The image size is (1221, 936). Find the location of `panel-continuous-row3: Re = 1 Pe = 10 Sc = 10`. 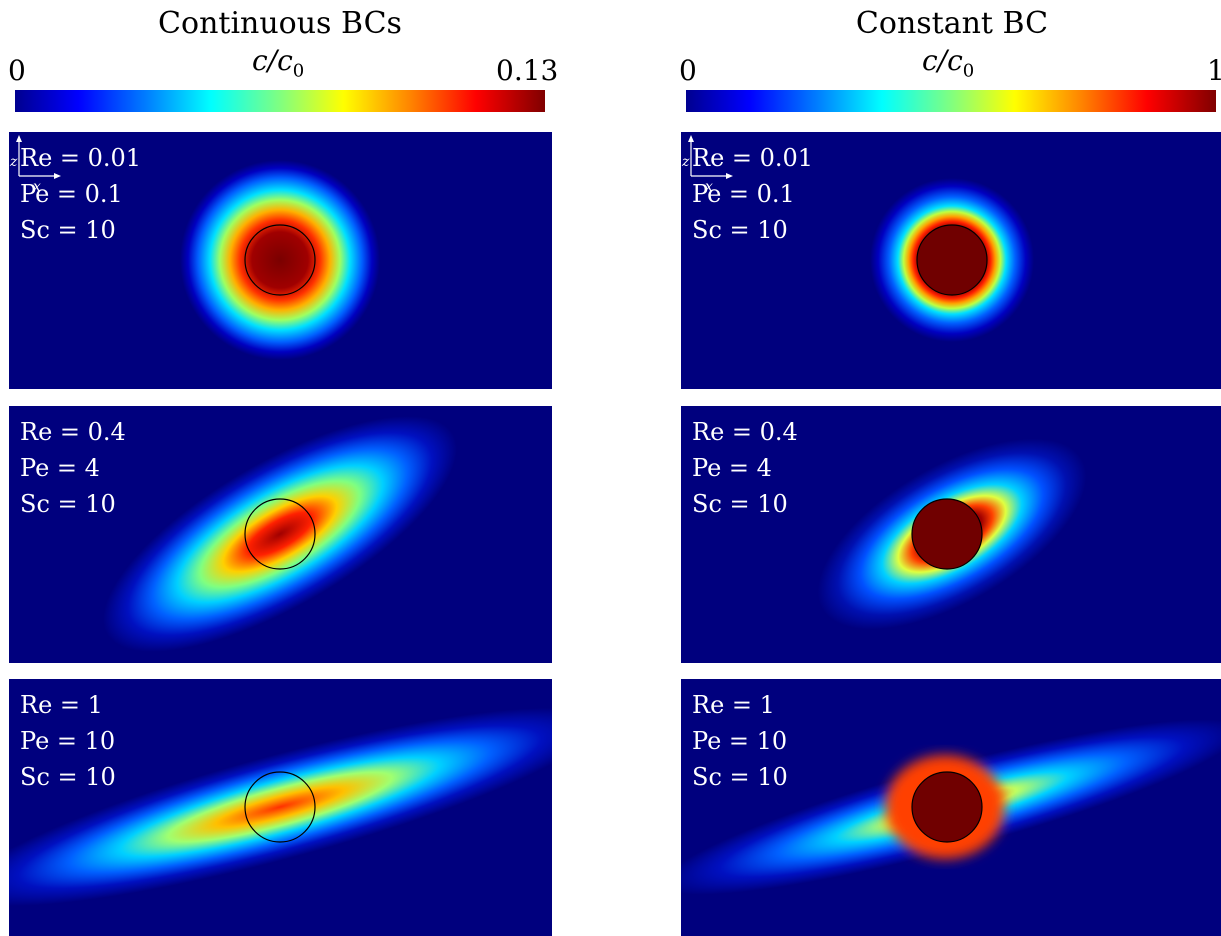

panel-continuous-row3: Re = 1 Pe = 10 Sc = 10 is located at coordinates (280, 807).